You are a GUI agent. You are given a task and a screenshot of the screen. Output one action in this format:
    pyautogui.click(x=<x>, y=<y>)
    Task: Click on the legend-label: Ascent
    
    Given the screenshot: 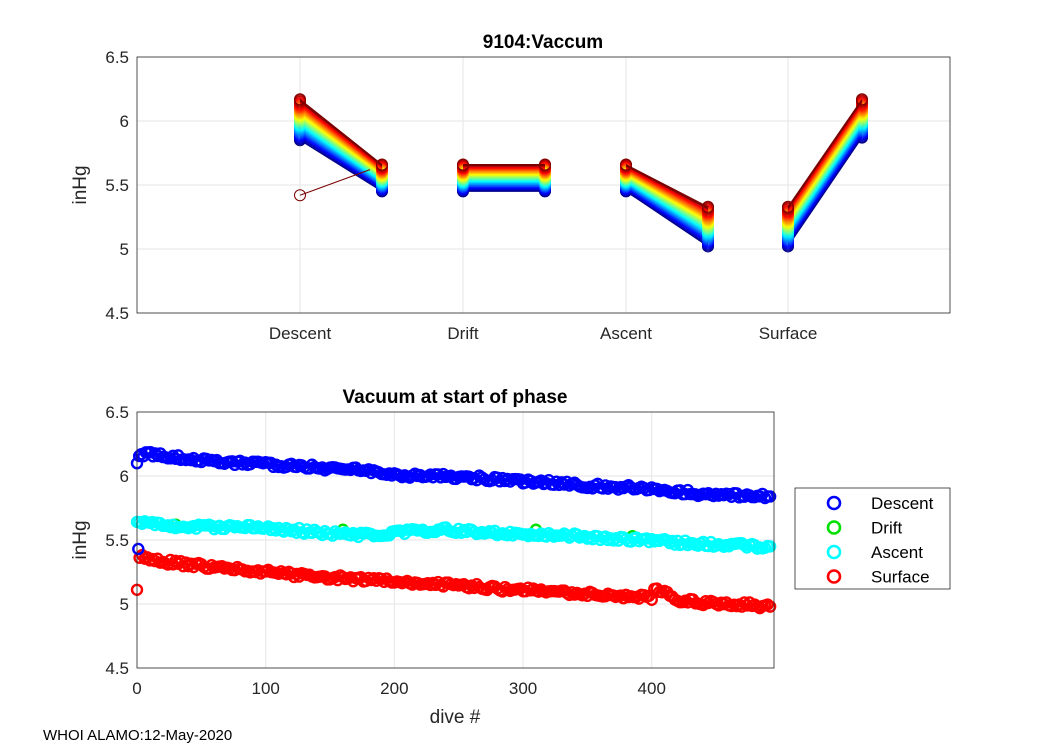 What is the action you would take?
    pyautogui.click(x=897, y=552)
    